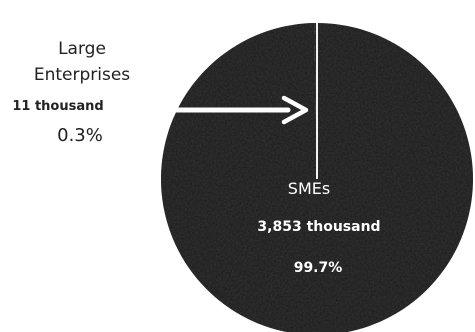  What do you see at coordinates (82, 75) in the screenshot?
I see `large-enterprises-label-line2: Enterprises` at bounding box center [82, 75].